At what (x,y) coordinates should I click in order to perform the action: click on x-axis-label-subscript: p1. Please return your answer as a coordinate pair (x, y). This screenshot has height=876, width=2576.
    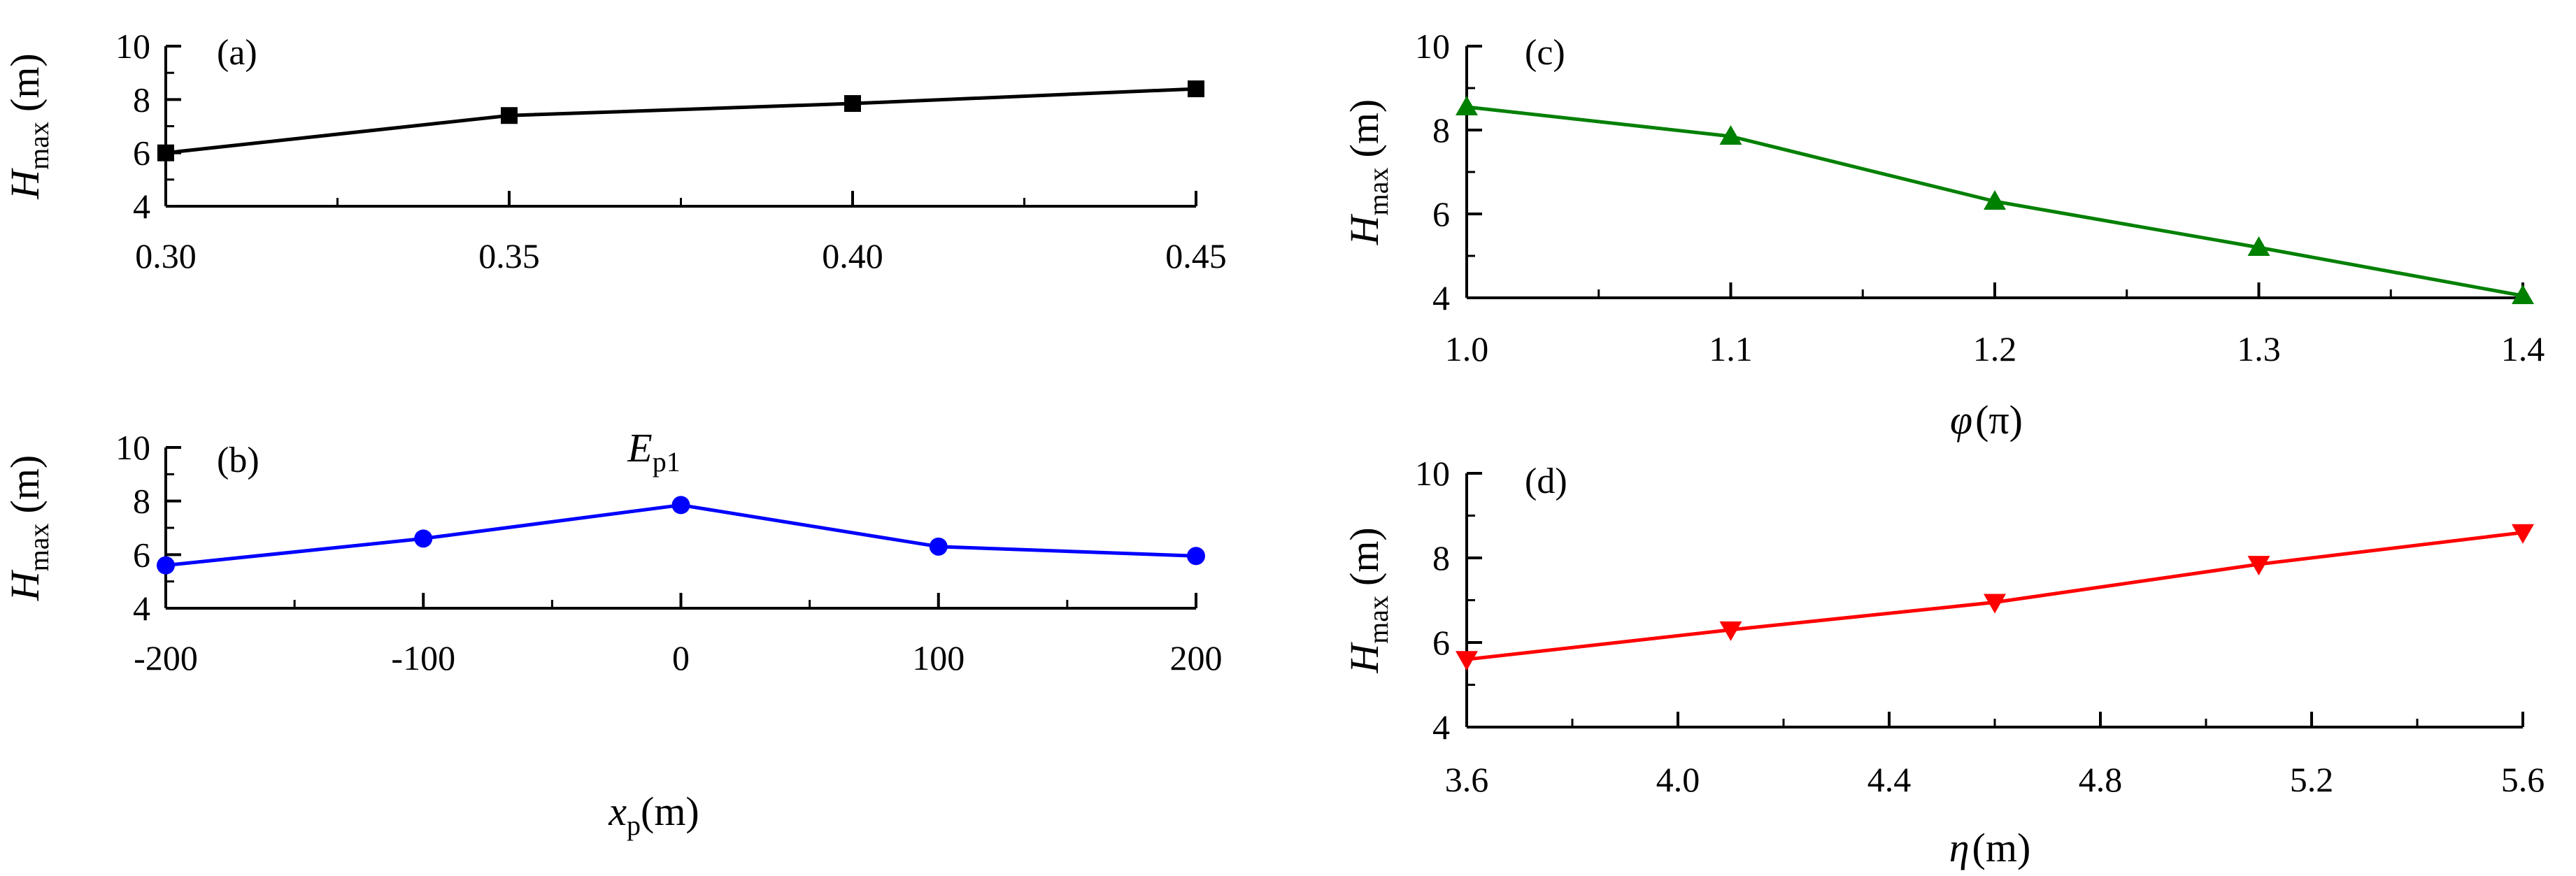
    Looking at the image, I should click on (667, 462).